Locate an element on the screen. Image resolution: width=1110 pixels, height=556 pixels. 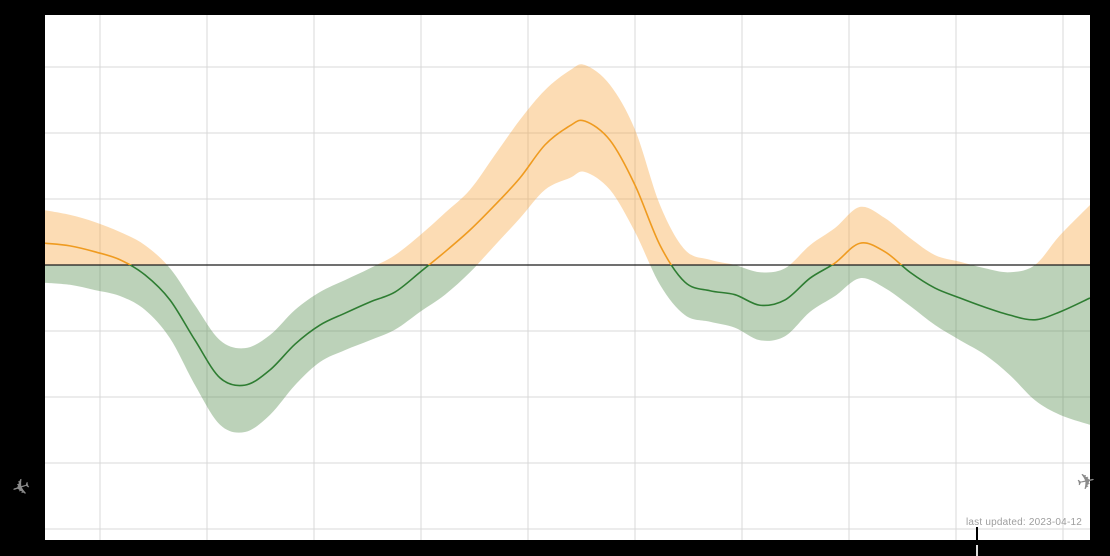
last-updated-label: last updated: 2023-04-12 is located at coordinates (1024, 522).